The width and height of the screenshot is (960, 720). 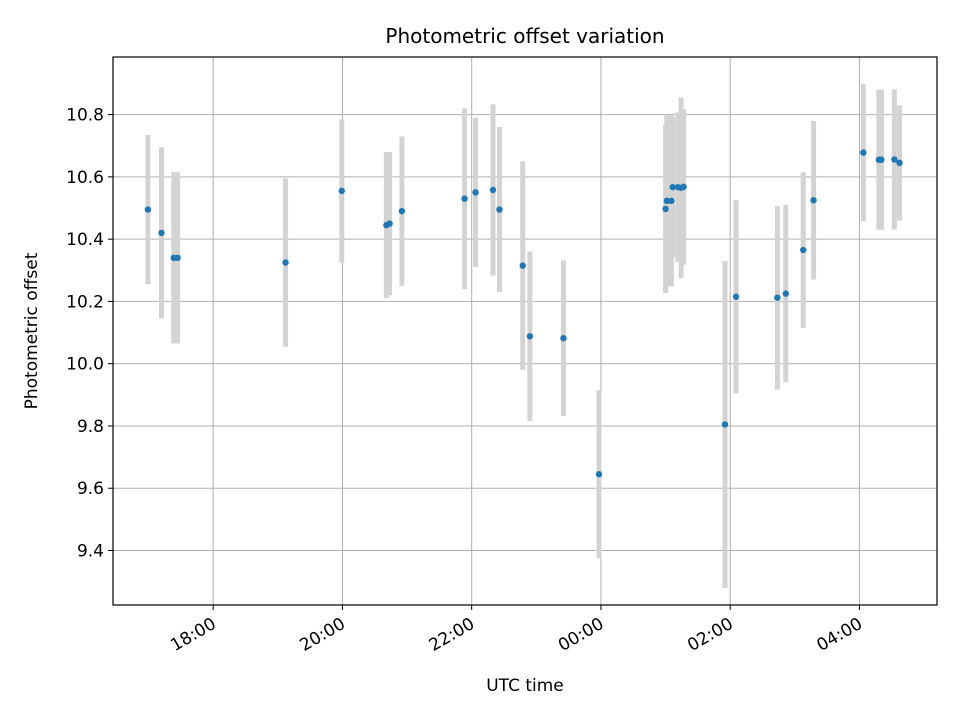 I want to click on y-tick-label: 9.6, so click(x=90, y=489).